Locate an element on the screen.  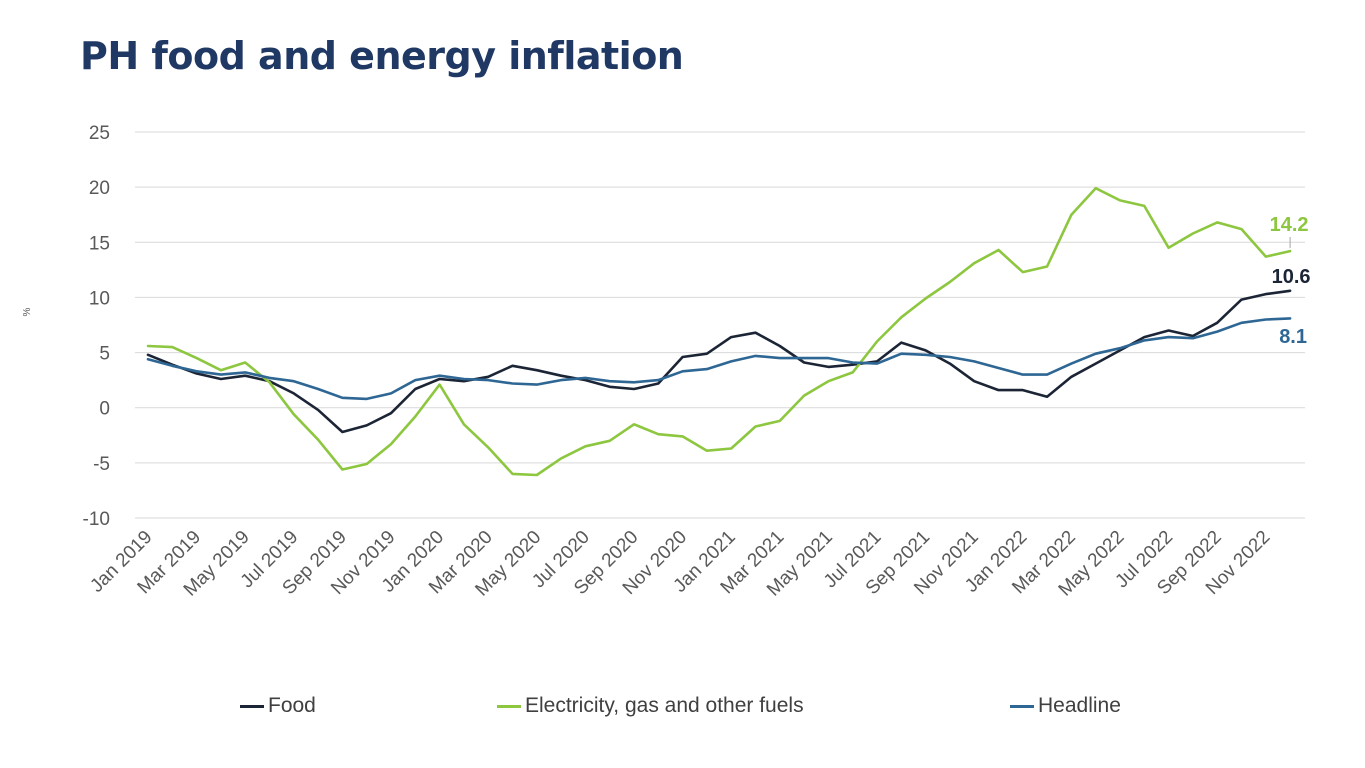
legend-item-electricity-gas-and-other-fuels: Electricity, gas and other fuels is located at coordinates (650, 706).